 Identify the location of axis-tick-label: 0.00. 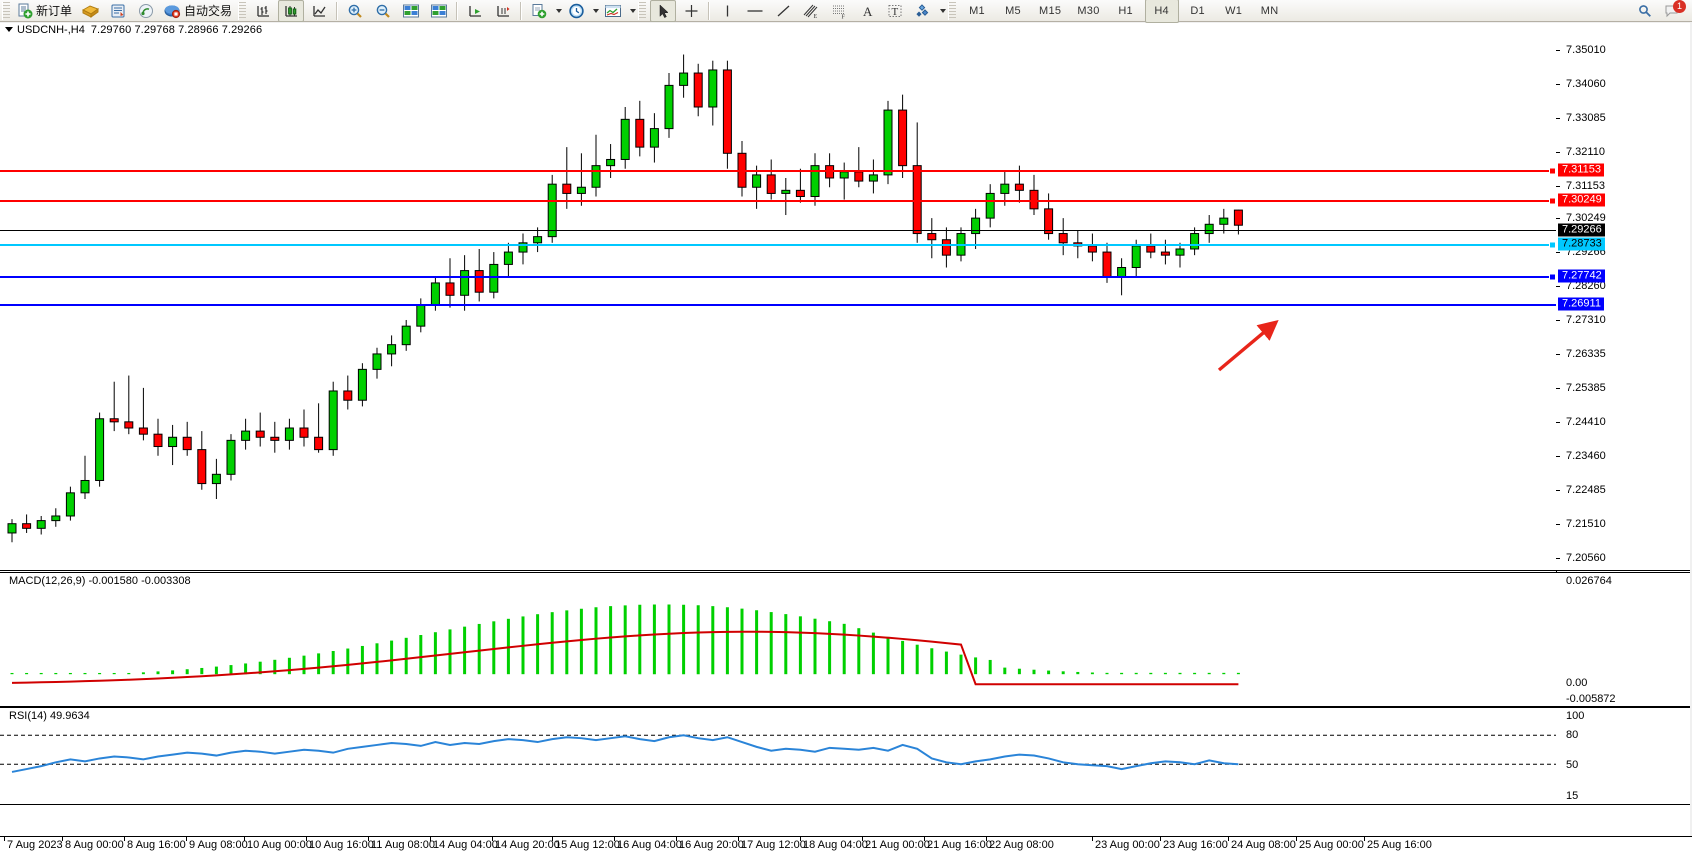
(1577, 683).